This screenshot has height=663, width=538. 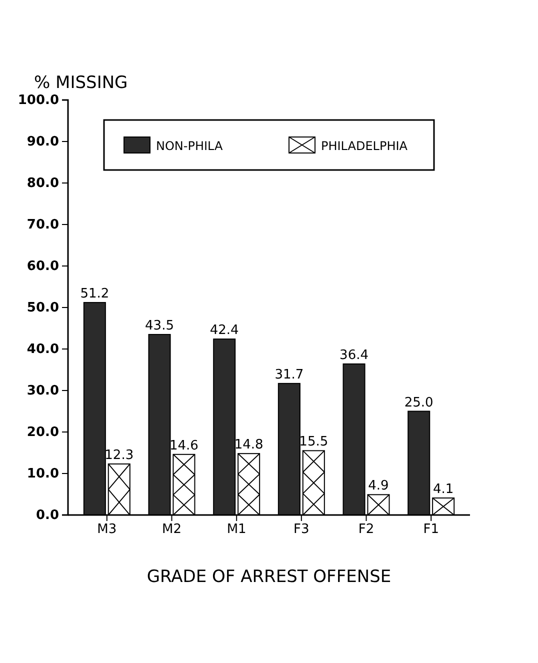 What do you see at coordinates (224, 330) in the screenshot?
I see `data-label: 42.4` at bounding box center [224, 330].